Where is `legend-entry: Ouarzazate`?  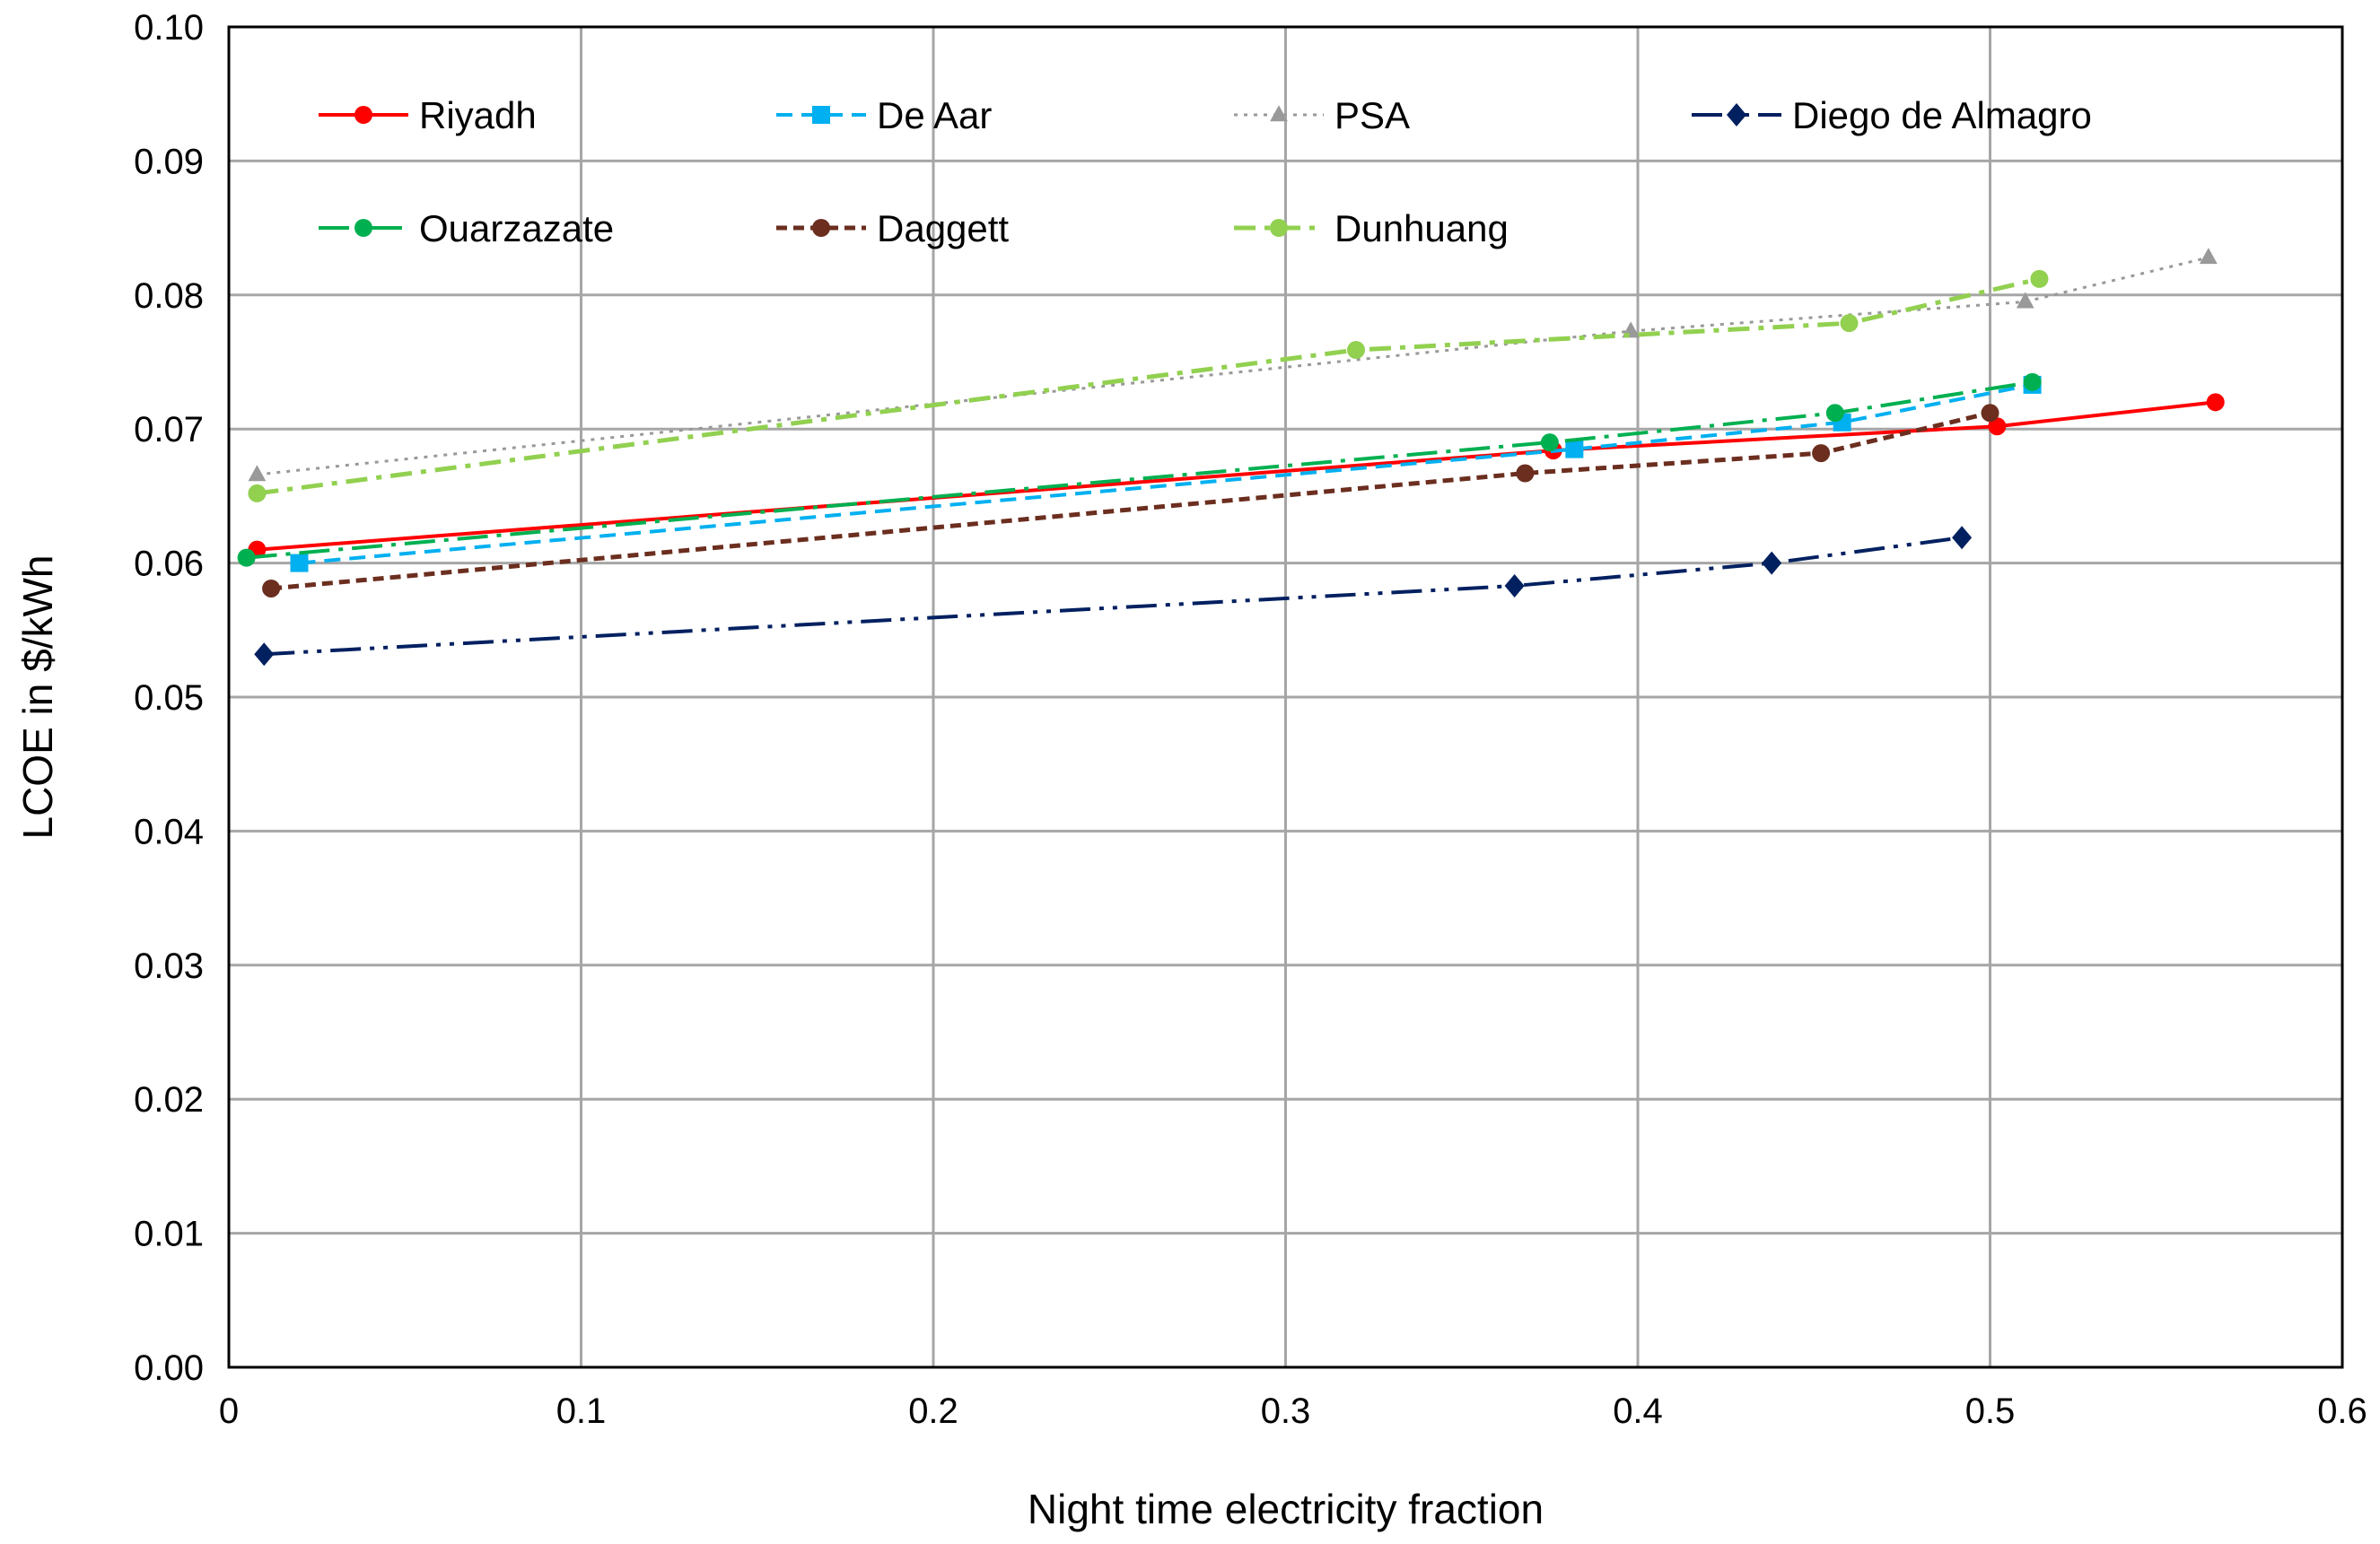
legend-entry: Ouarzazate is located at coordinates (466, 228).